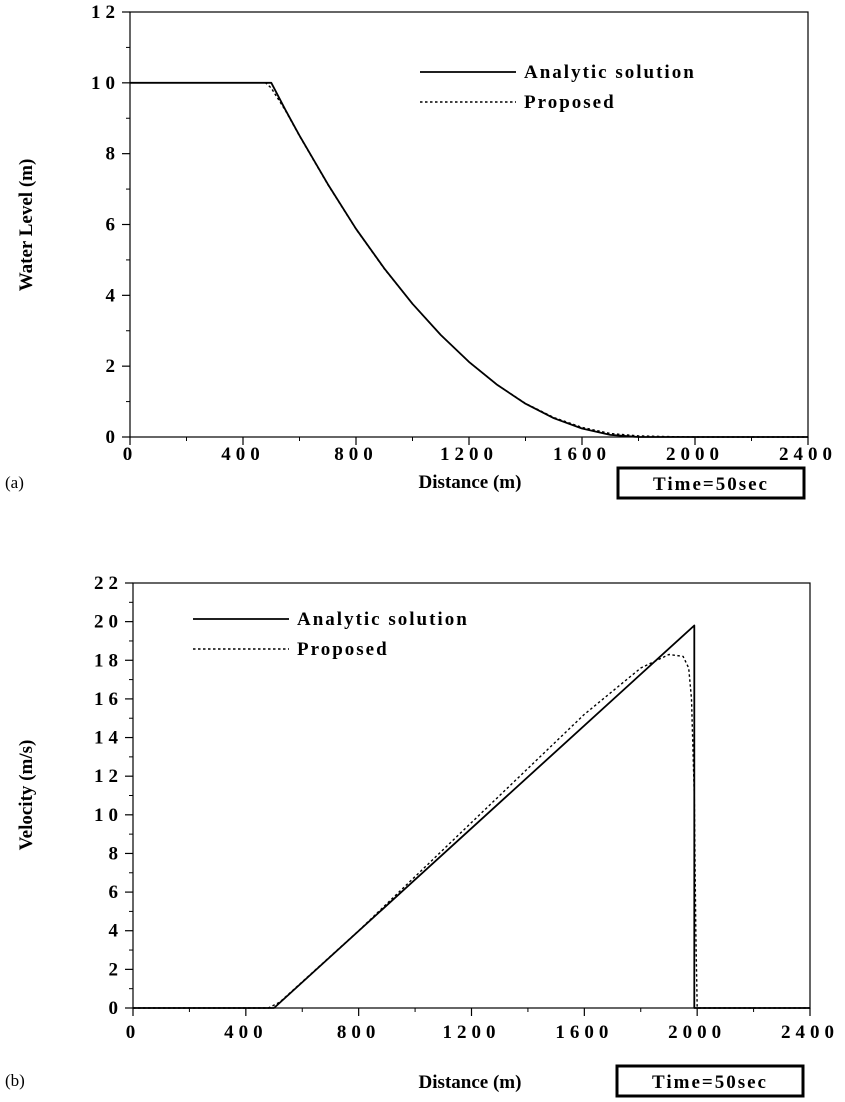 This screenshot has height=1102, width=845. I want to click on y-axis-label: Velocity (m/s), so click(26, 795).